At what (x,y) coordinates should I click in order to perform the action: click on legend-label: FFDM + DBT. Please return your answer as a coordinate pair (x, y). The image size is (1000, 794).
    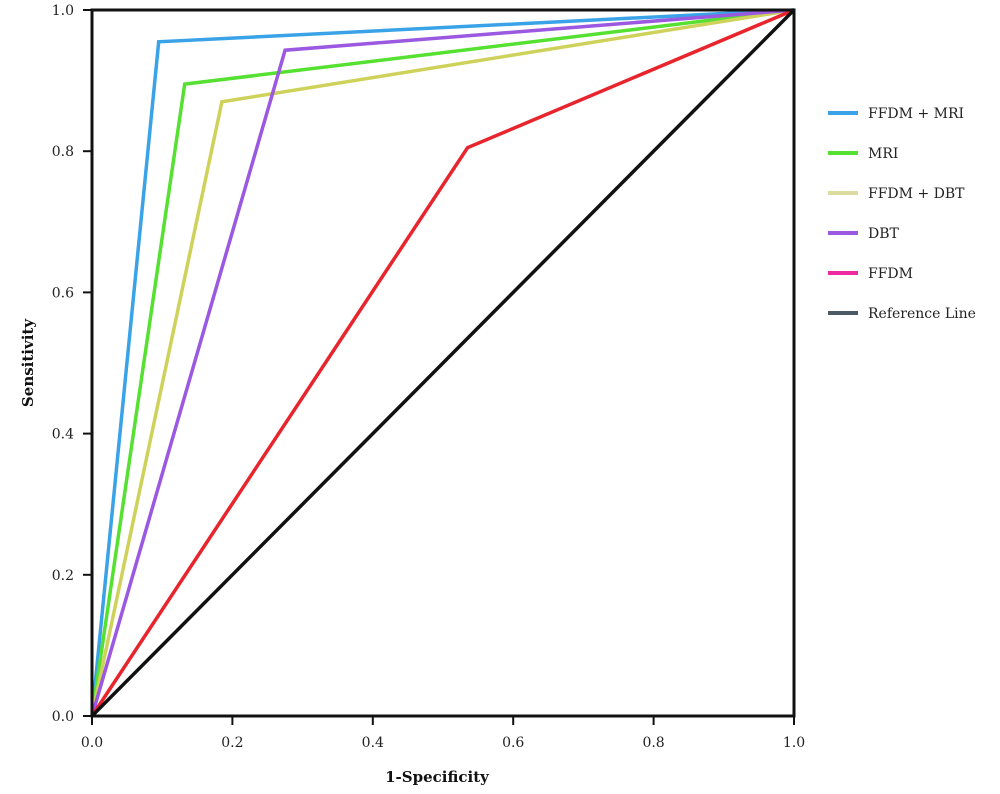
    Looking at the image, I should click on (916, 194).